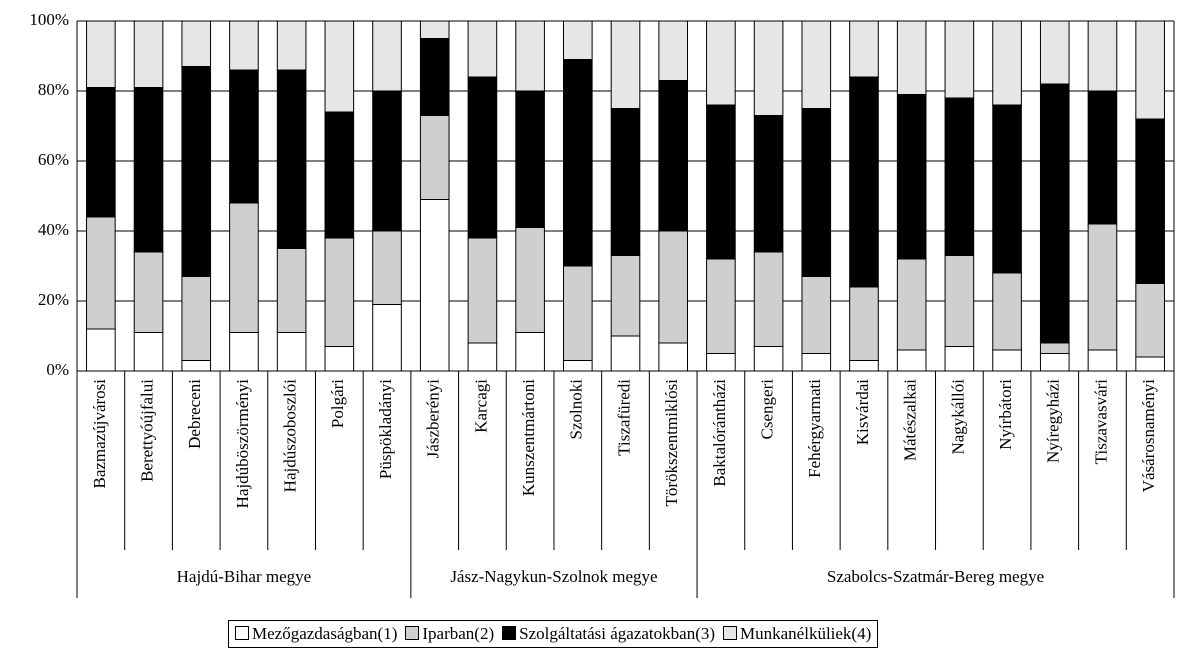 This screenshot has width=1178, height=653. Describe the element at coordinates (480, 406) in the screenshot. I see `x-tick-label: Karcagi` at that location.